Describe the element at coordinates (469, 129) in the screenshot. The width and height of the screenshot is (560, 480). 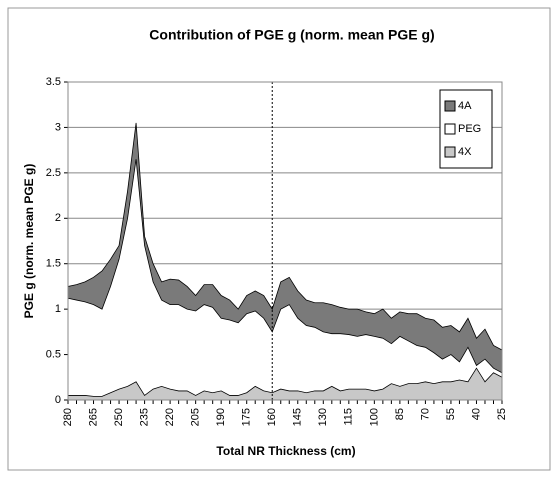
I see `legend-label: PEG` at that location.